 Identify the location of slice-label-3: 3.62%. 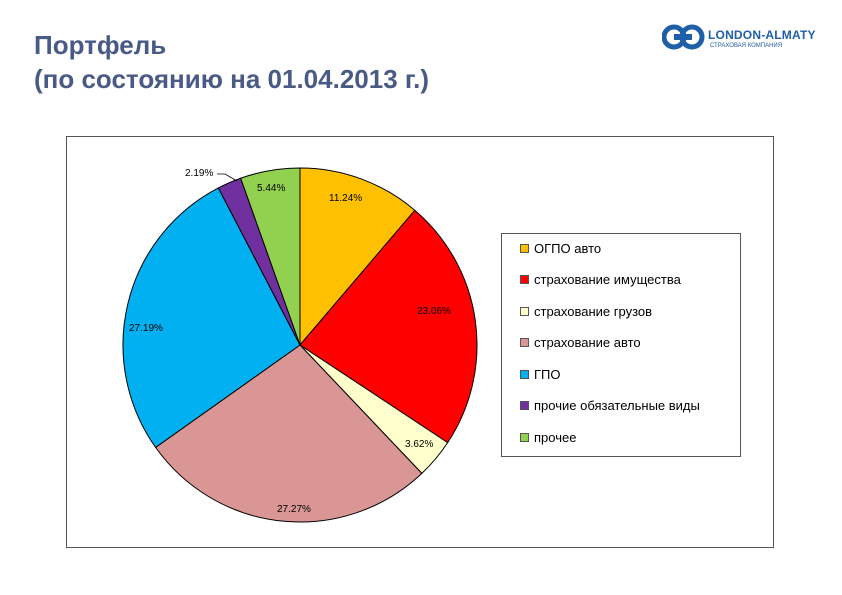
(419, 444).